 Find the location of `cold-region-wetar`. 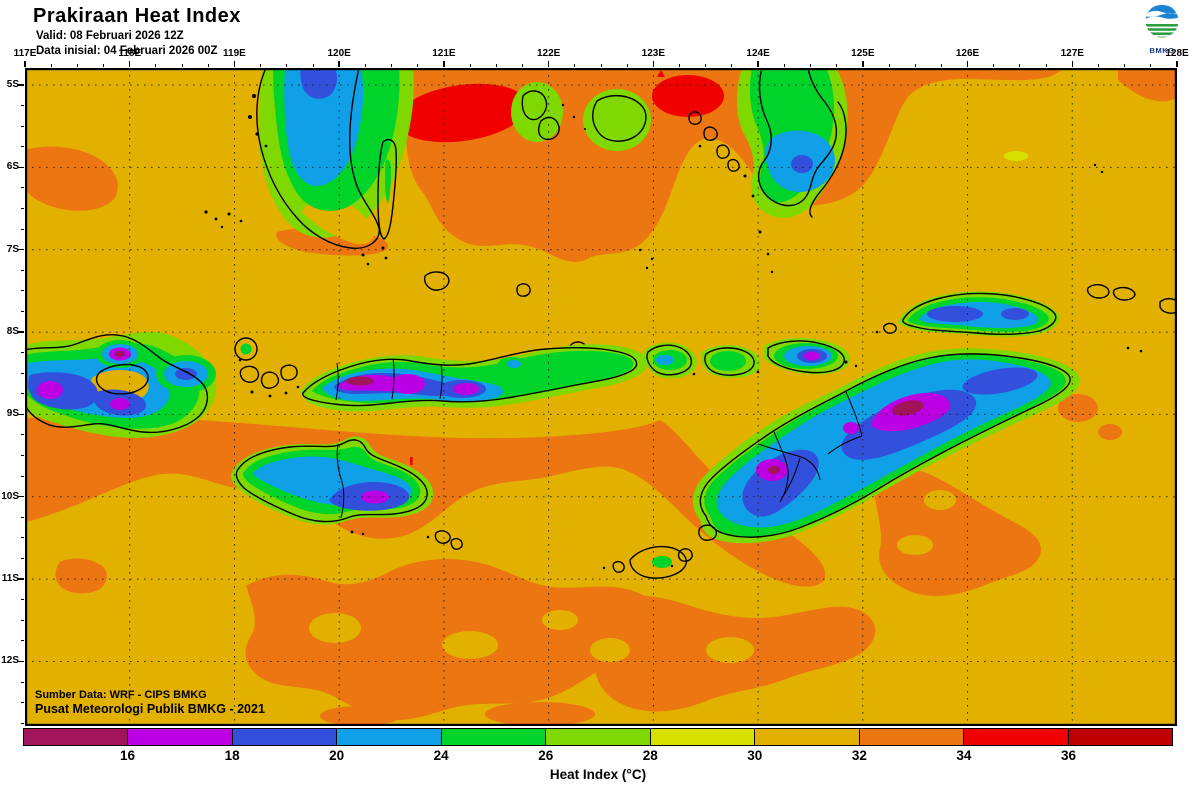

cold-region-wetar is located at coordinates (967, 314).